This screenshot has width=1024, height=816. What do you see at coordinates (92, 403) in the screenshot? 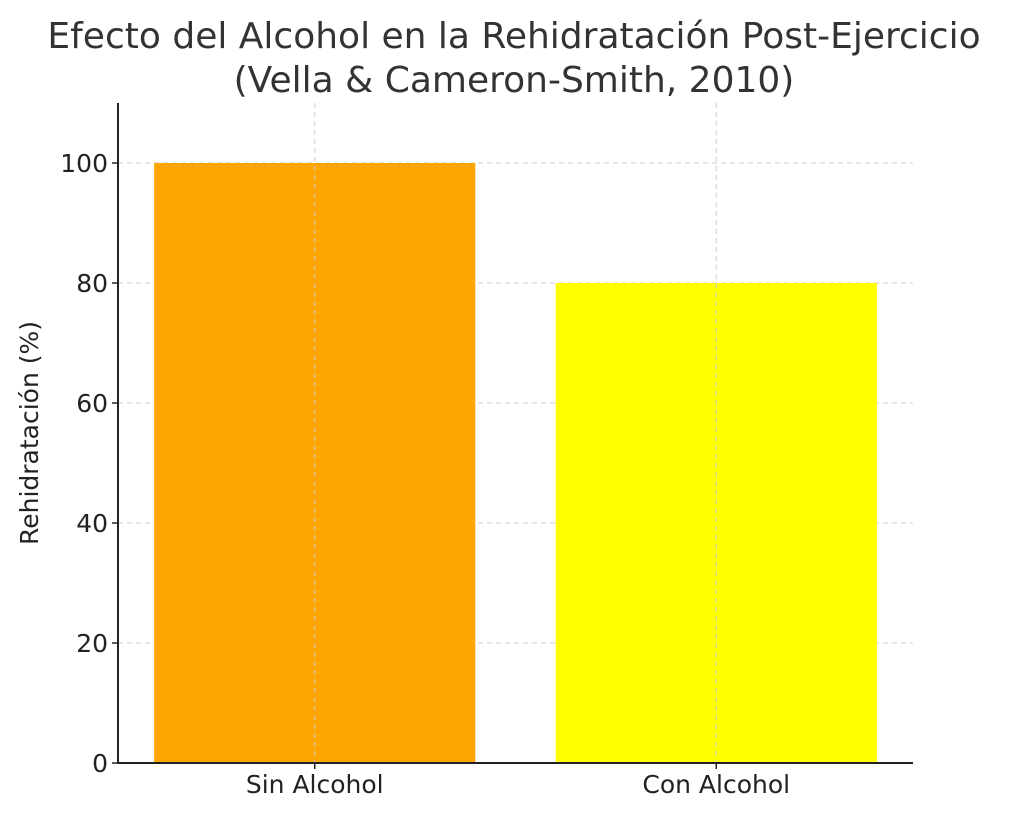
I see `y-tick-label: 60` at bounding box center [92, 403].